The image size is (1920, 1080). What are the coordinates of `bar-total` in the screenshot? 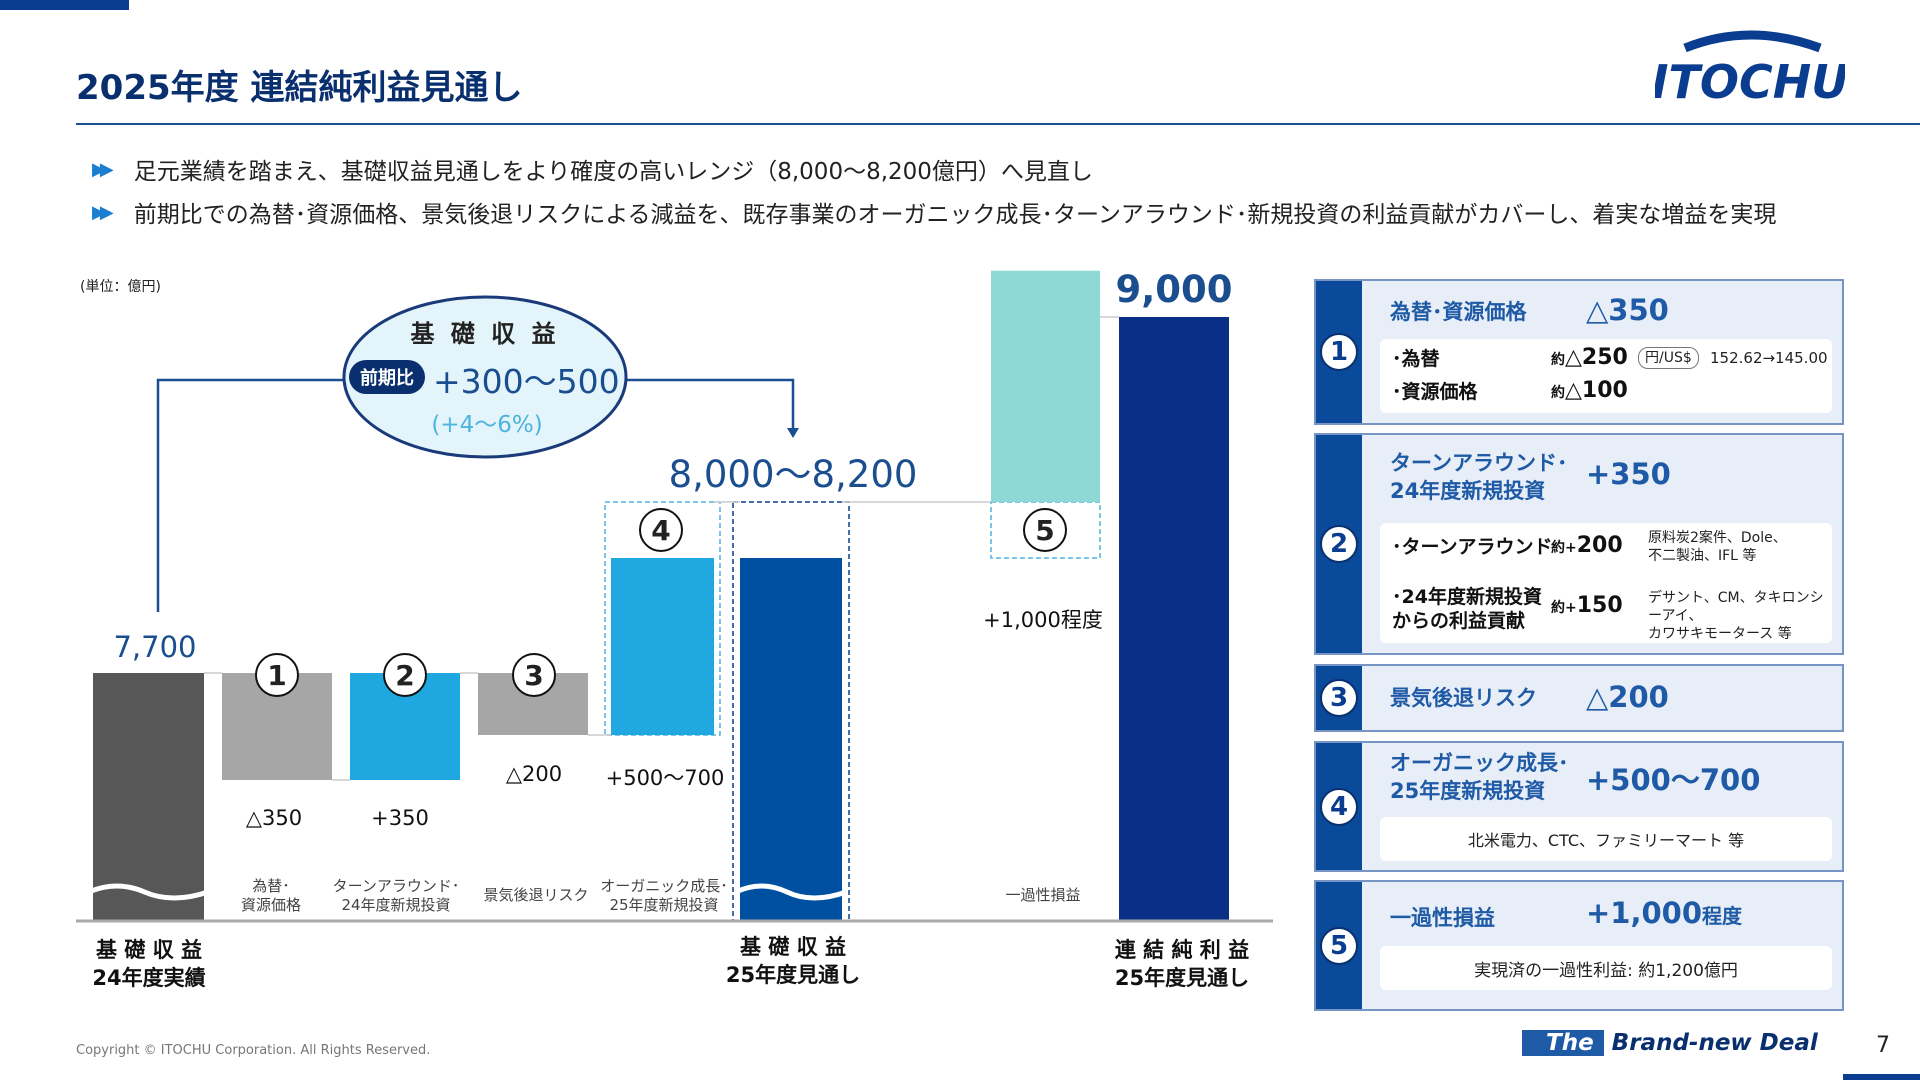 It's located at (1174, 619).